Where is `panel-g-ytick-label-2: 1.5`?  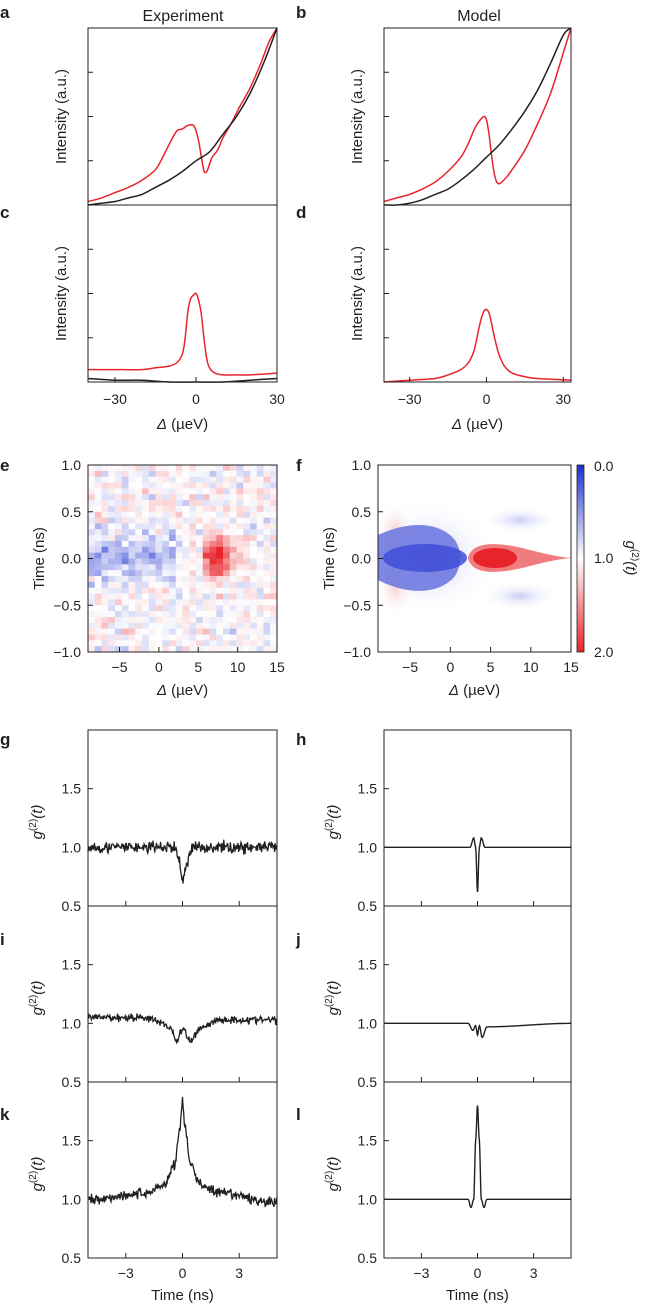
panel-g-ytick-label-2: 1.5 is located at coordinates (72, 789).